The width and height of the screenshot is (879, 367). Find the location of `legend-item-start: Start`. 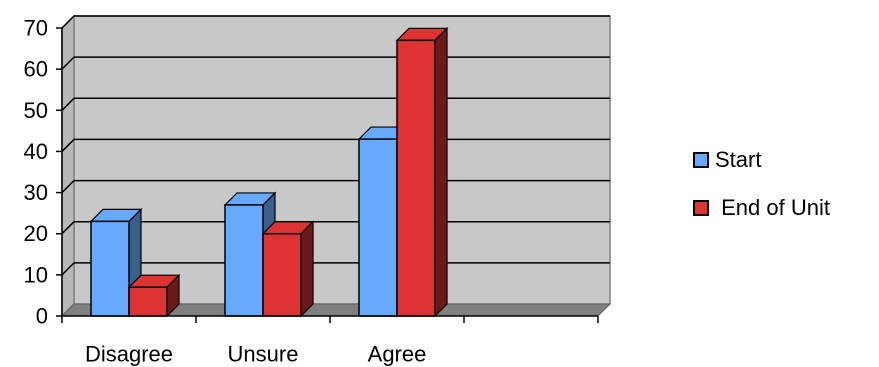

legend-item-start: Start is located at coordinates (727, 159).